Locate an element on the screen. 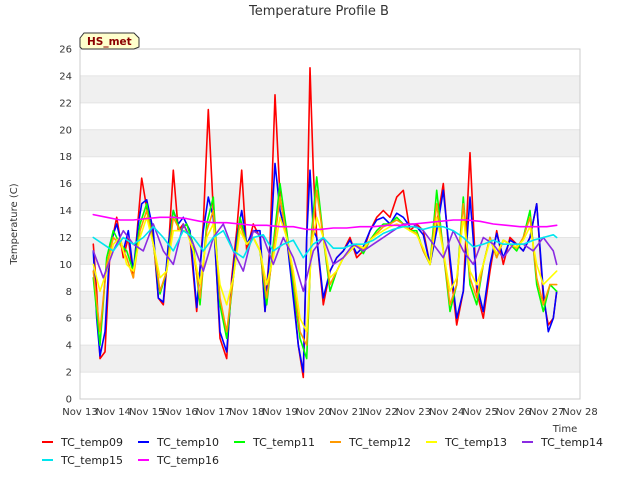  x-tick-label: Nov 19 is located at coordinates (279, 412).